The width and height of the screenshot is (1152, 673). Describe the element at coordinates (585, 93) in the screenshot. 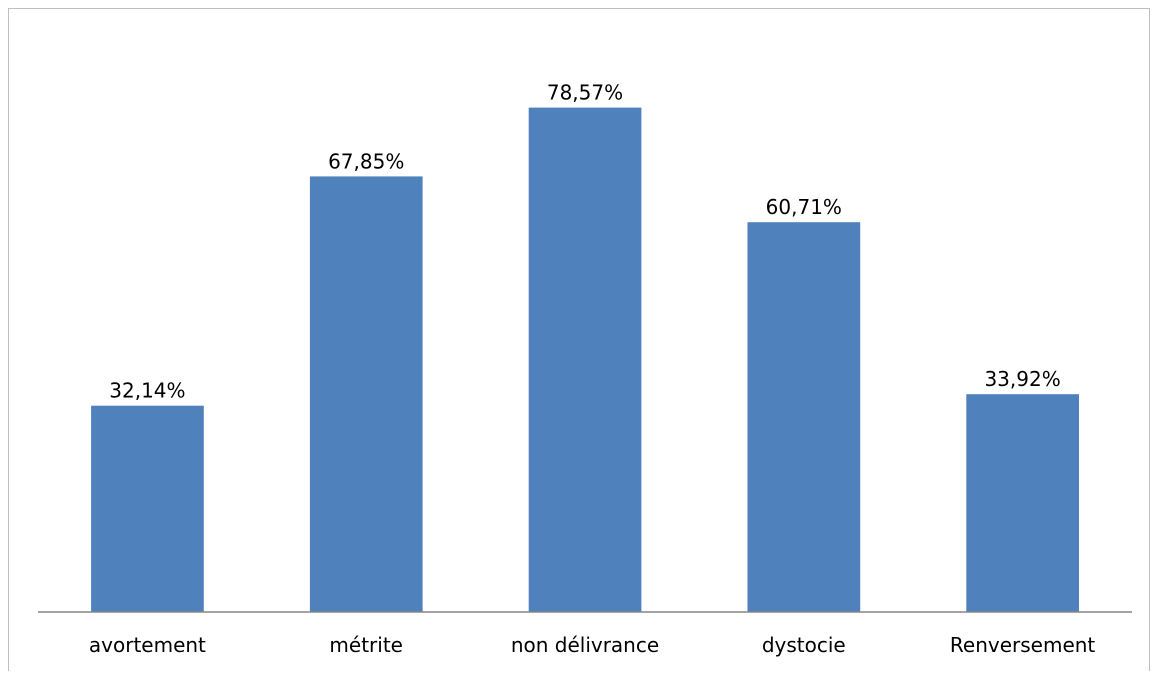

I see `data-label-3: 78,57%` at that location.